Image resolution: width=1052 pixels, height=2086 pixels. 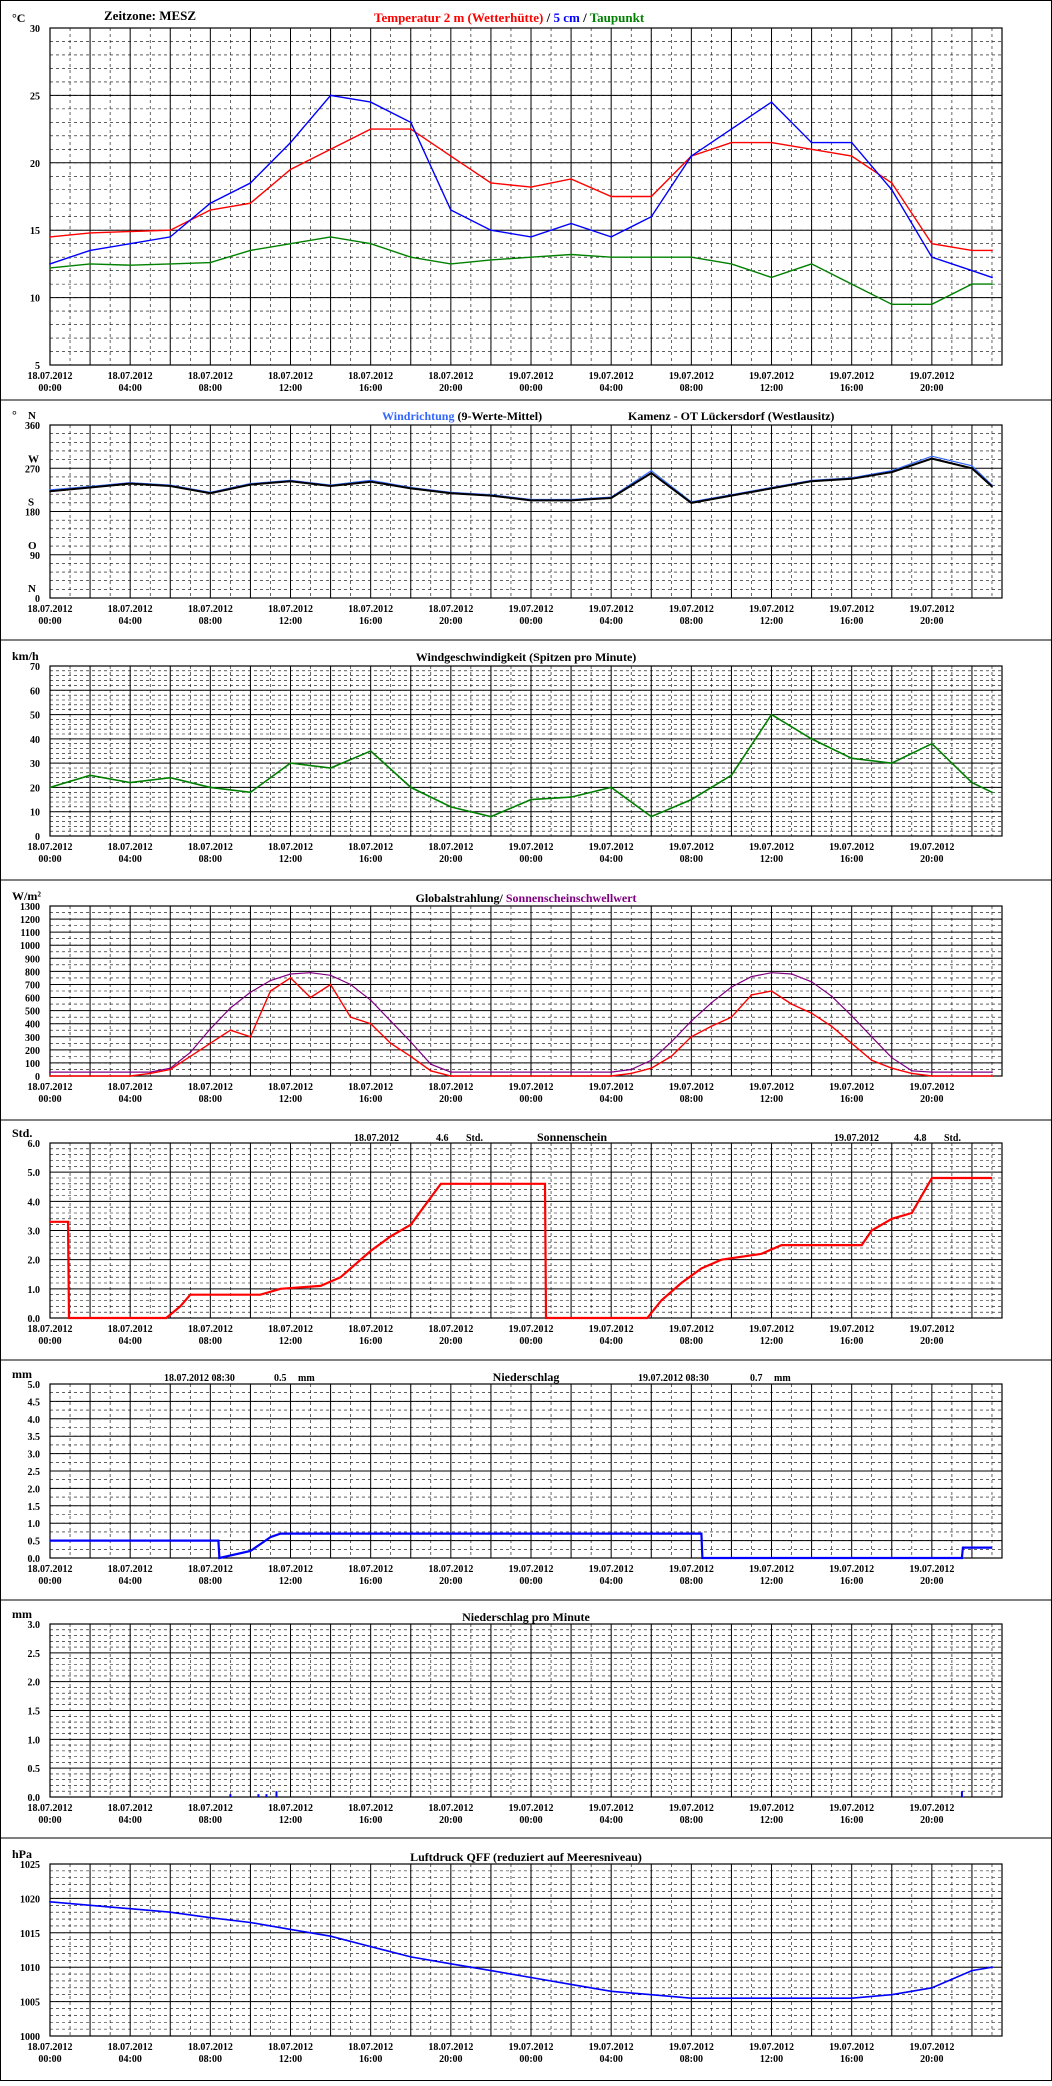 I want to click on y-axis-unit: hPa, so click(x=22, y=1854).